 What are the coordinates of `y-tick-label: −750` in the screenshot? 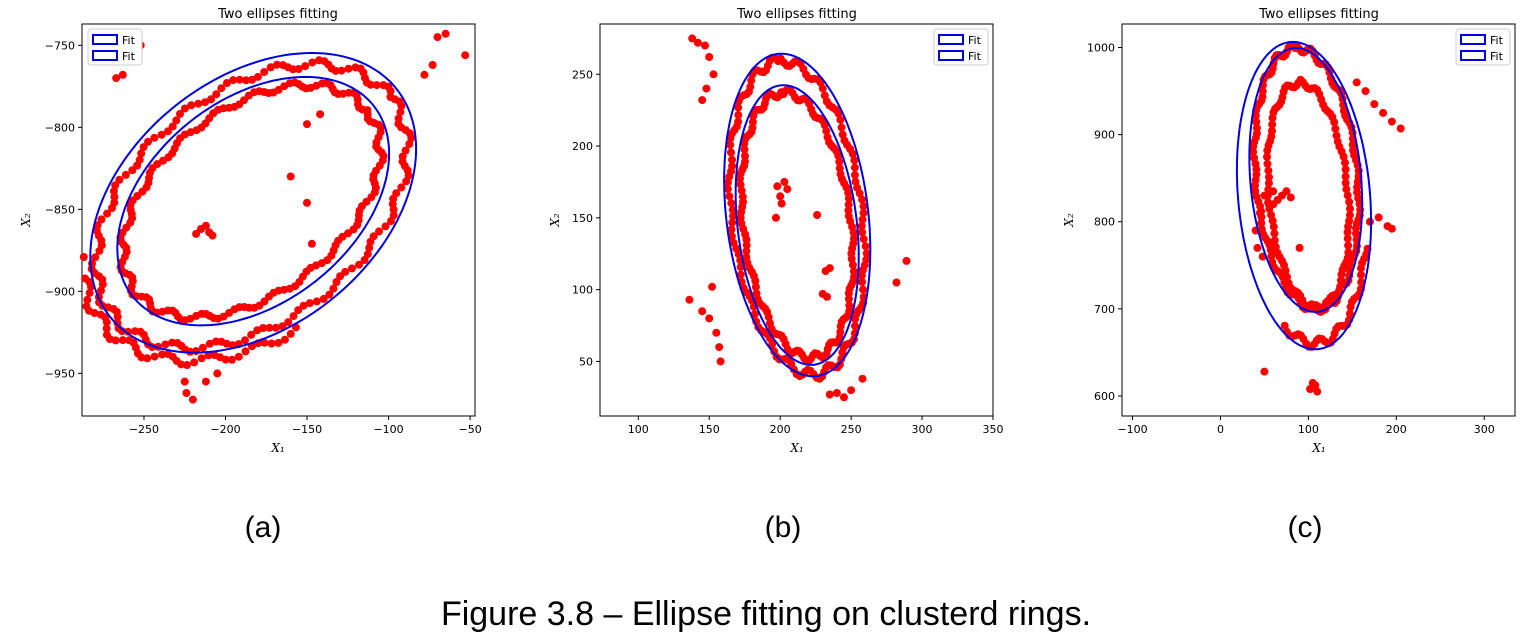 It's located at (60, 45).